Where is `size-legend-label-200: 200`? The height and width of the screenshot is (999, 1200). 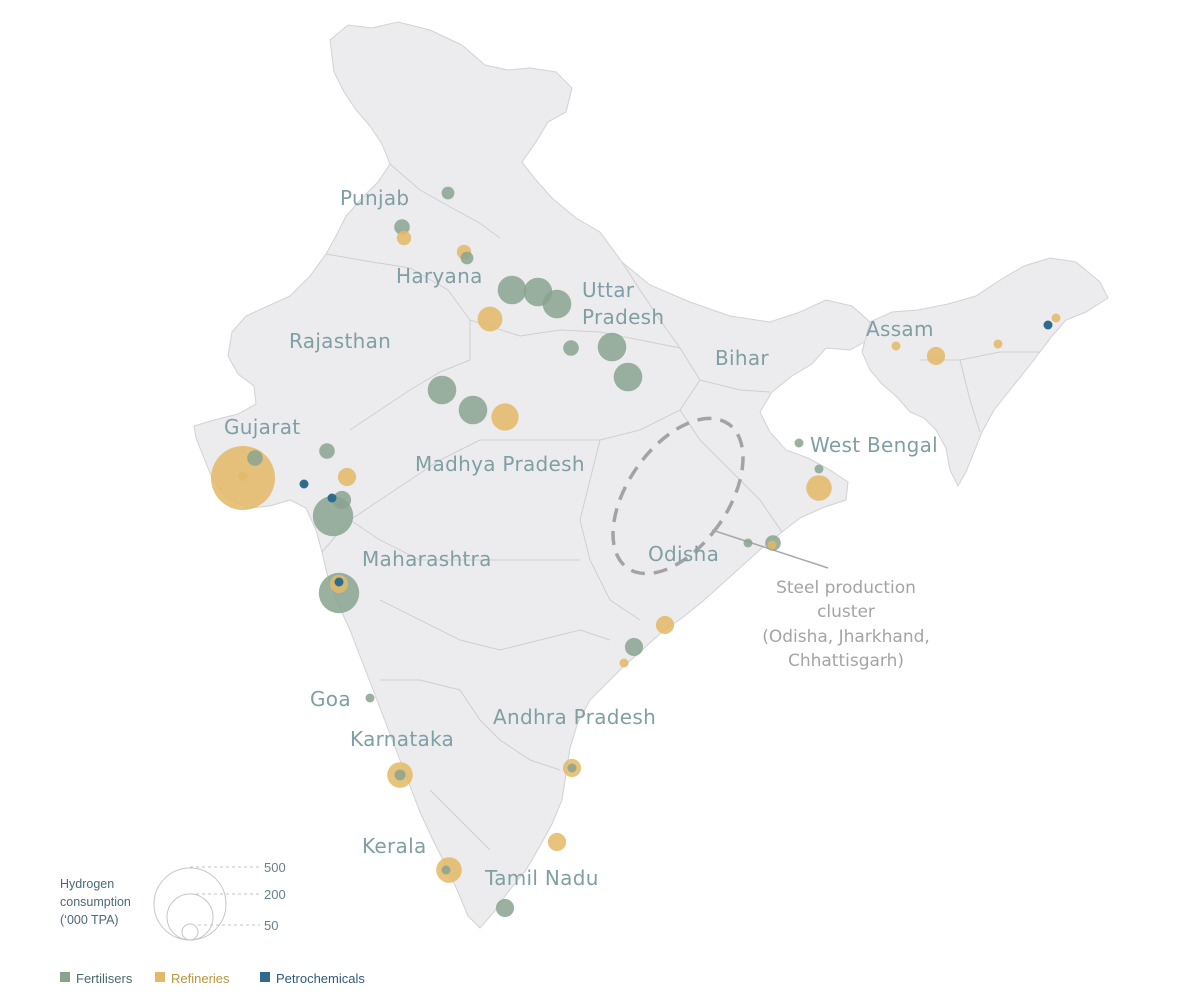
size-legend-label-200: 200 is located at coordinates (275, 894).